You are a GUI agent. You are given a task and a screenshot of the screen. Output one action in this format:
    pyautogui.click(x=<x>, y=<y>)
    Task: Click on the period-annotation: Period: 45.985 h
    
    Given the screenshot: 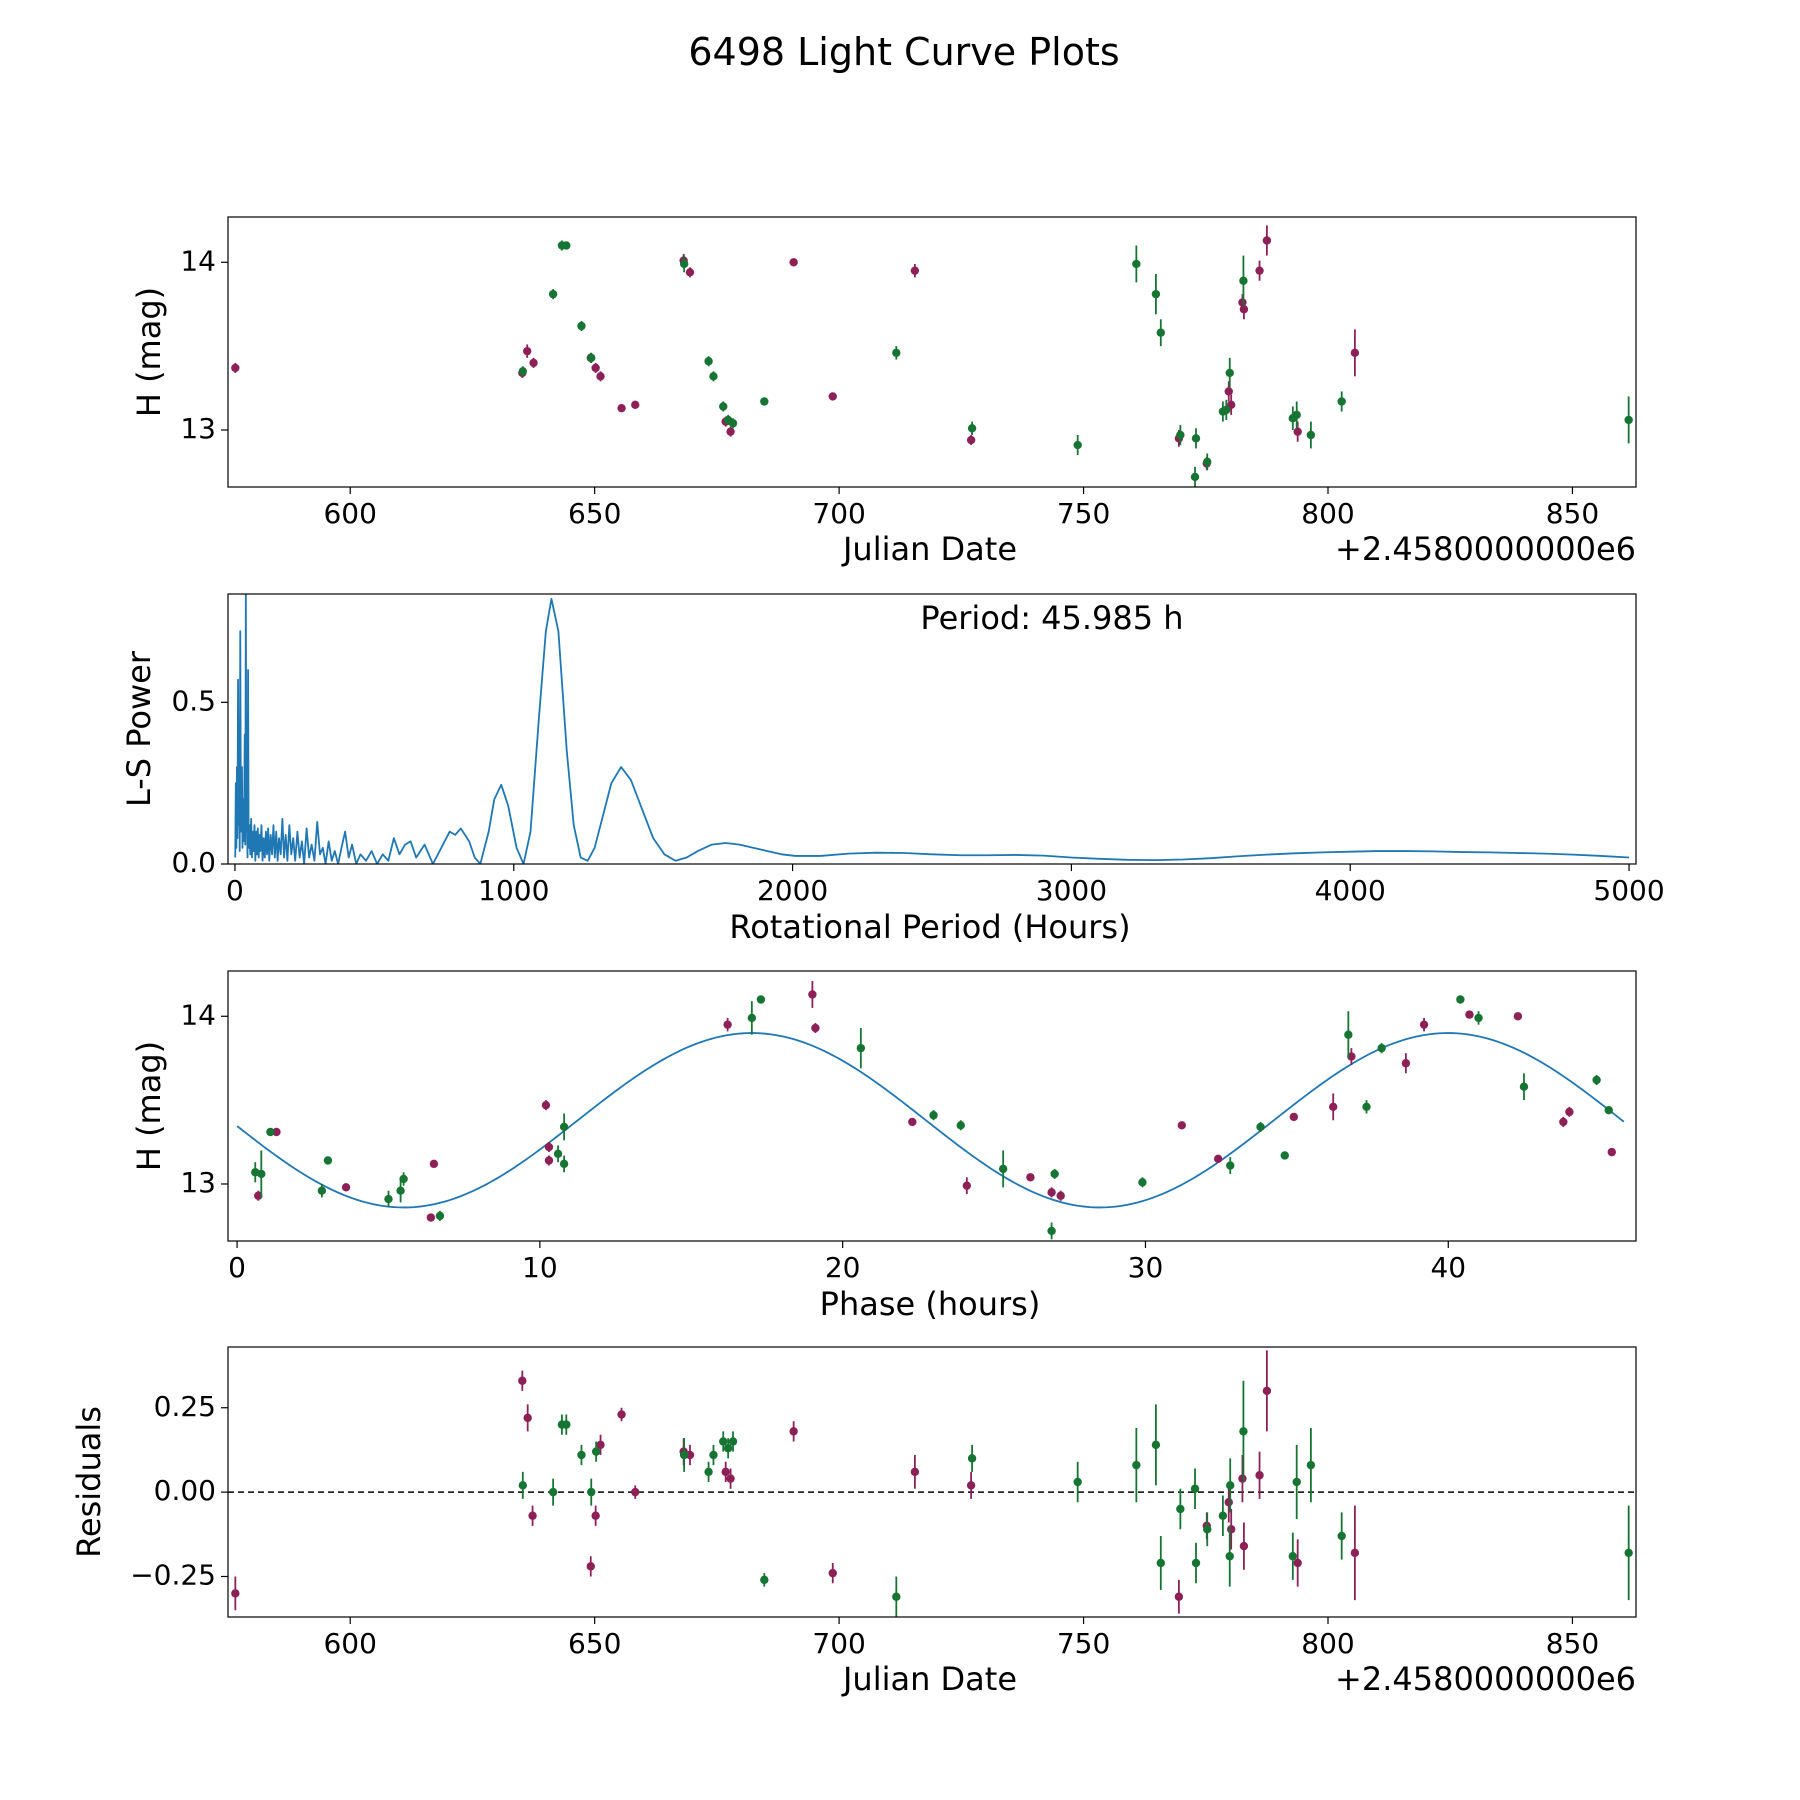 What is the action you would take?
    pyautogui.click(x=1051, y=618)
    